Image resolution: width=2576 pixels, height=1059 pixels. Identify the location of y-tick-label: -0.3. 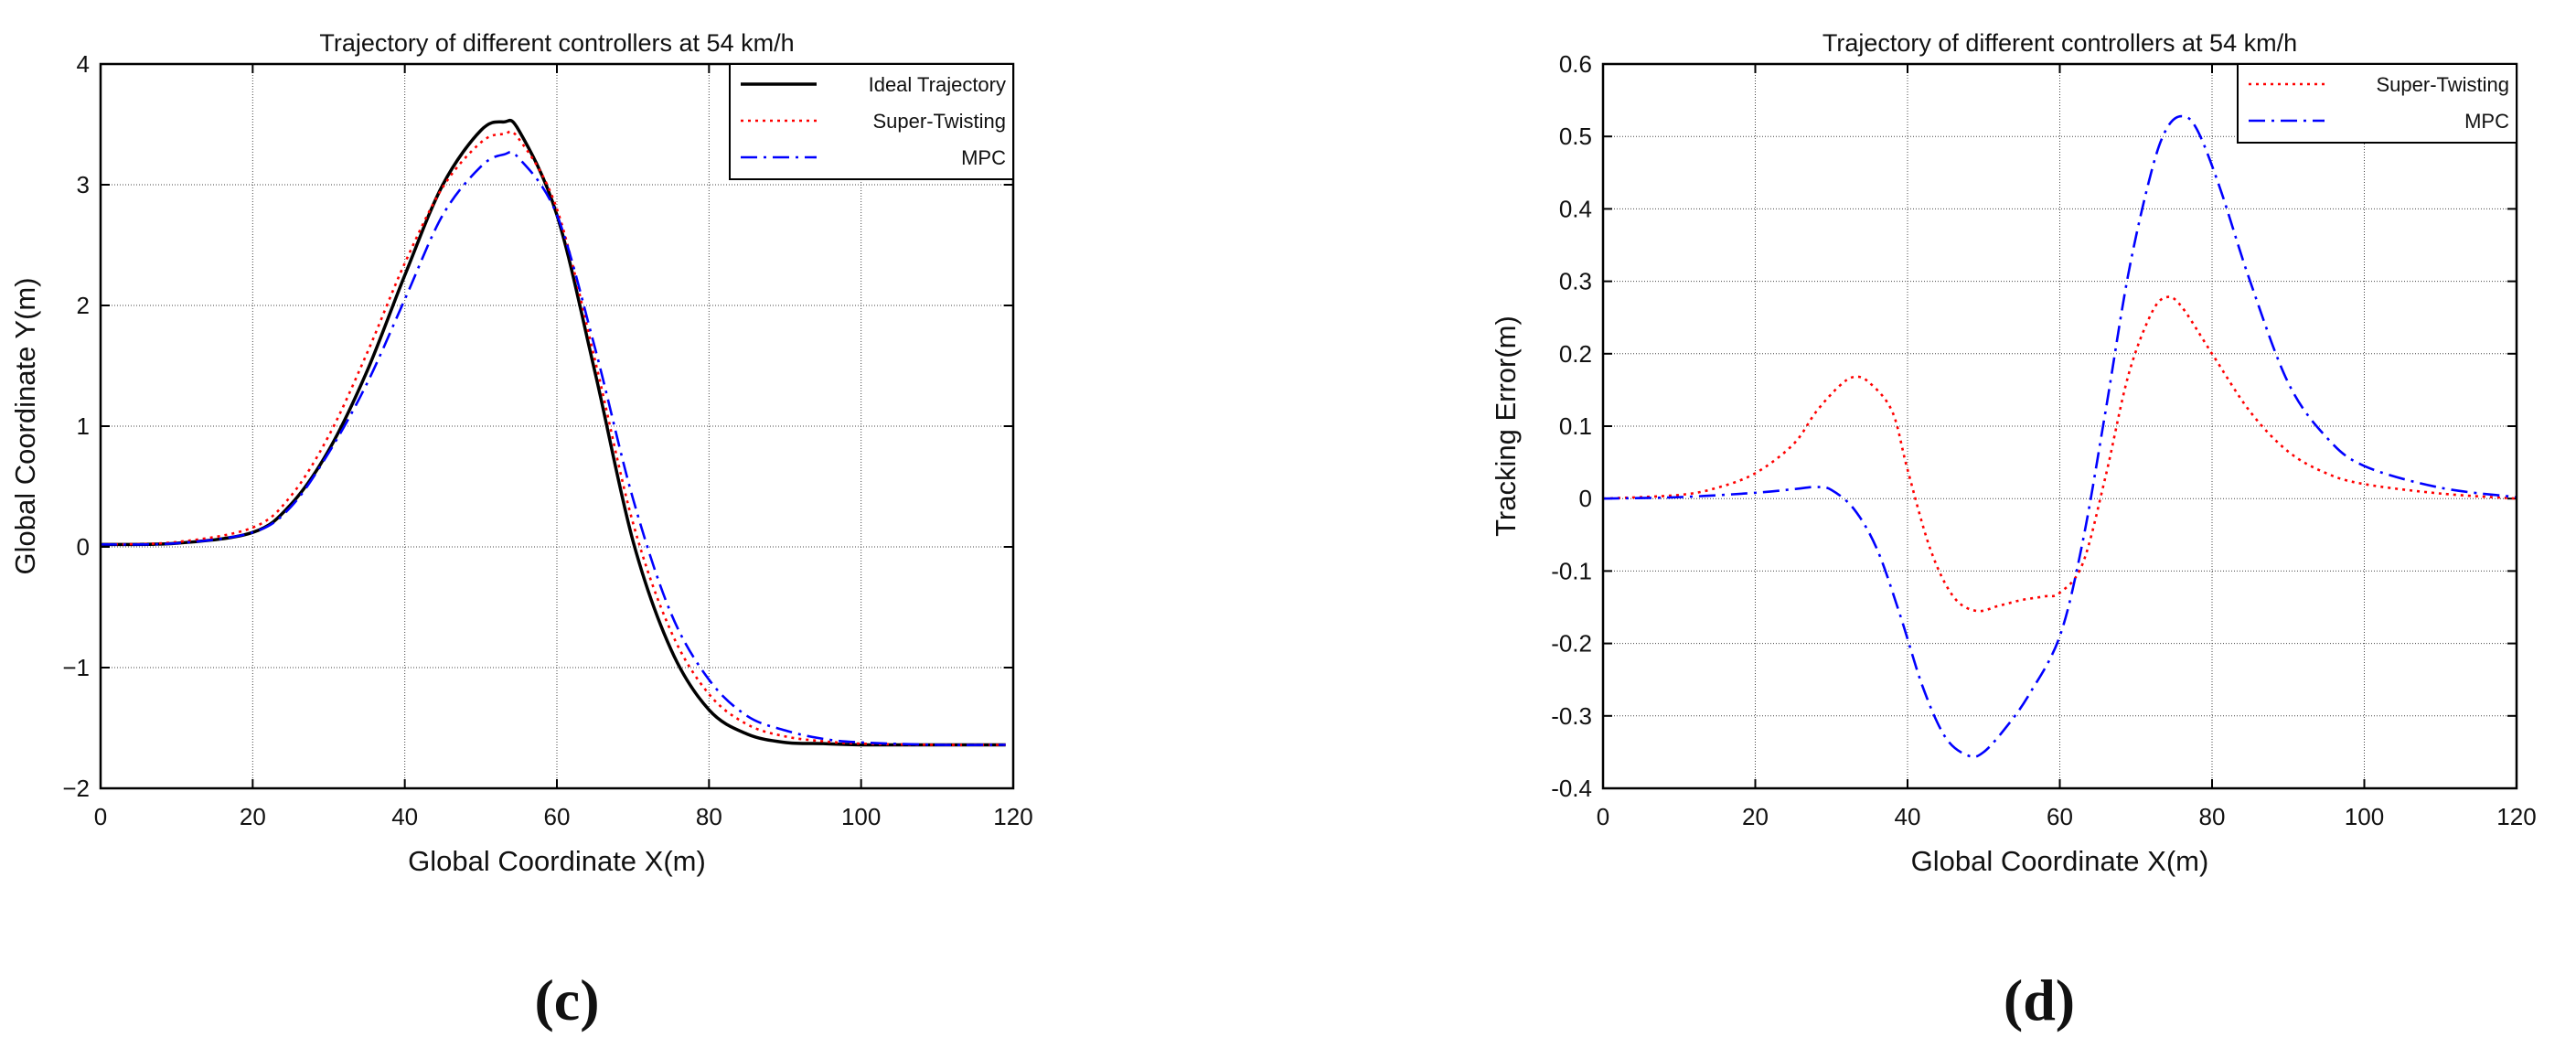
(1571, 716).